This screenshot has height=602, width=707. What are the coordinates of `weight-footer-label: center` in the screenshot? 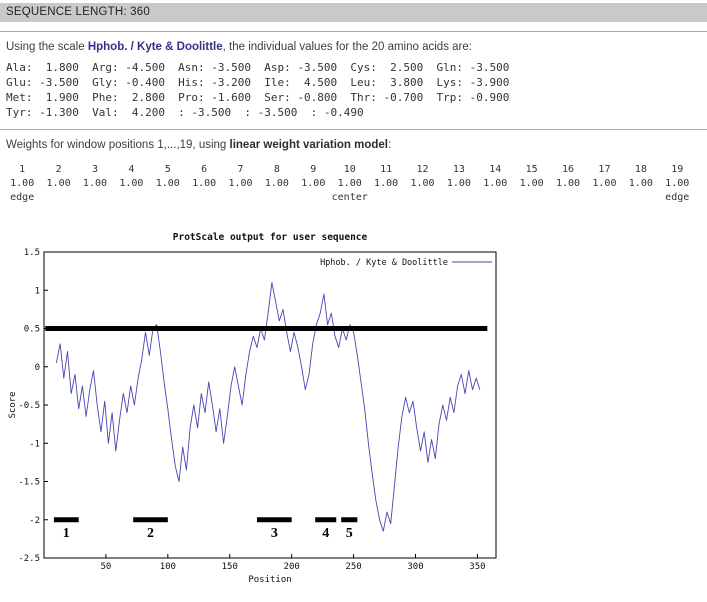 It's located at (349, 197).